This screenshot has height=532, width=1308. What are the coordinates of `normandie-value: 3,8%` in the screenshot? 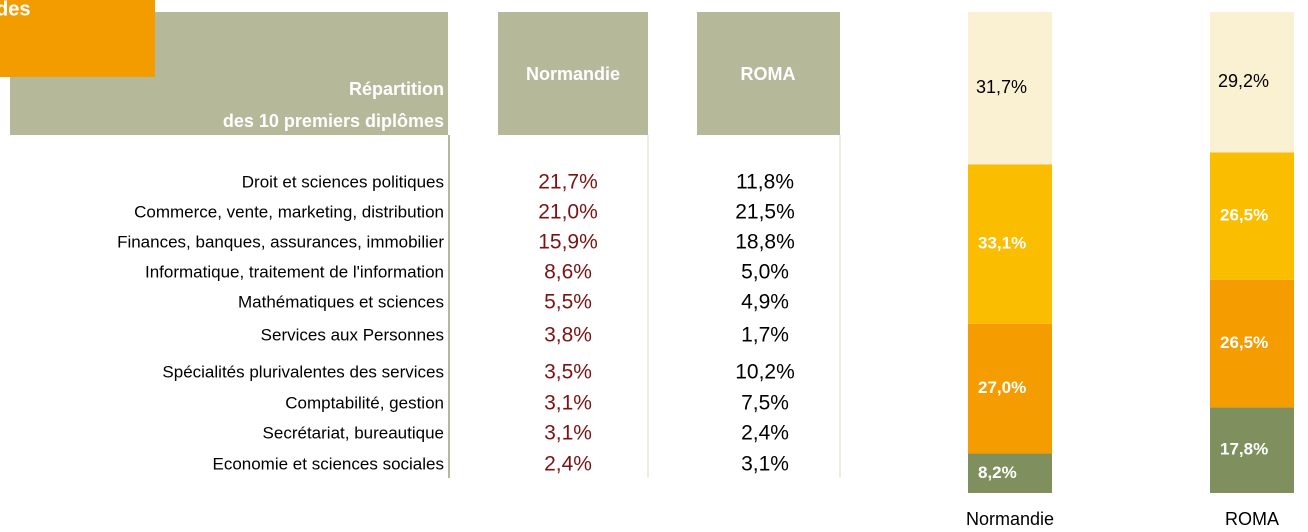 It's located at (568, 335).